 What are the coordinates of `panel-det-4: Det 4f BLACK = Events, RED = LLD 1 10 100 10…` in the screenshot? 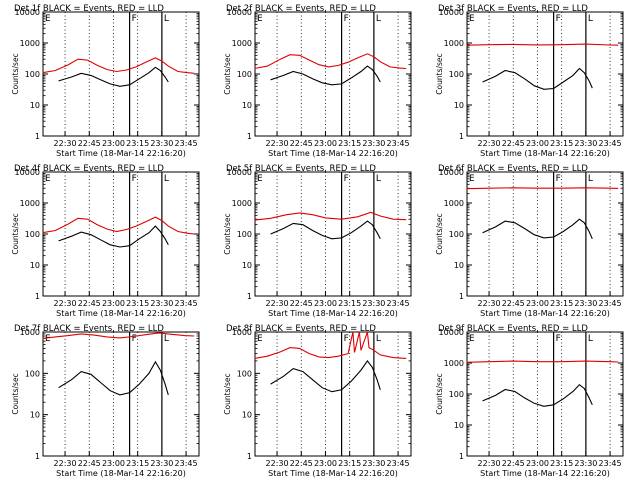 It's located at (105, 241).